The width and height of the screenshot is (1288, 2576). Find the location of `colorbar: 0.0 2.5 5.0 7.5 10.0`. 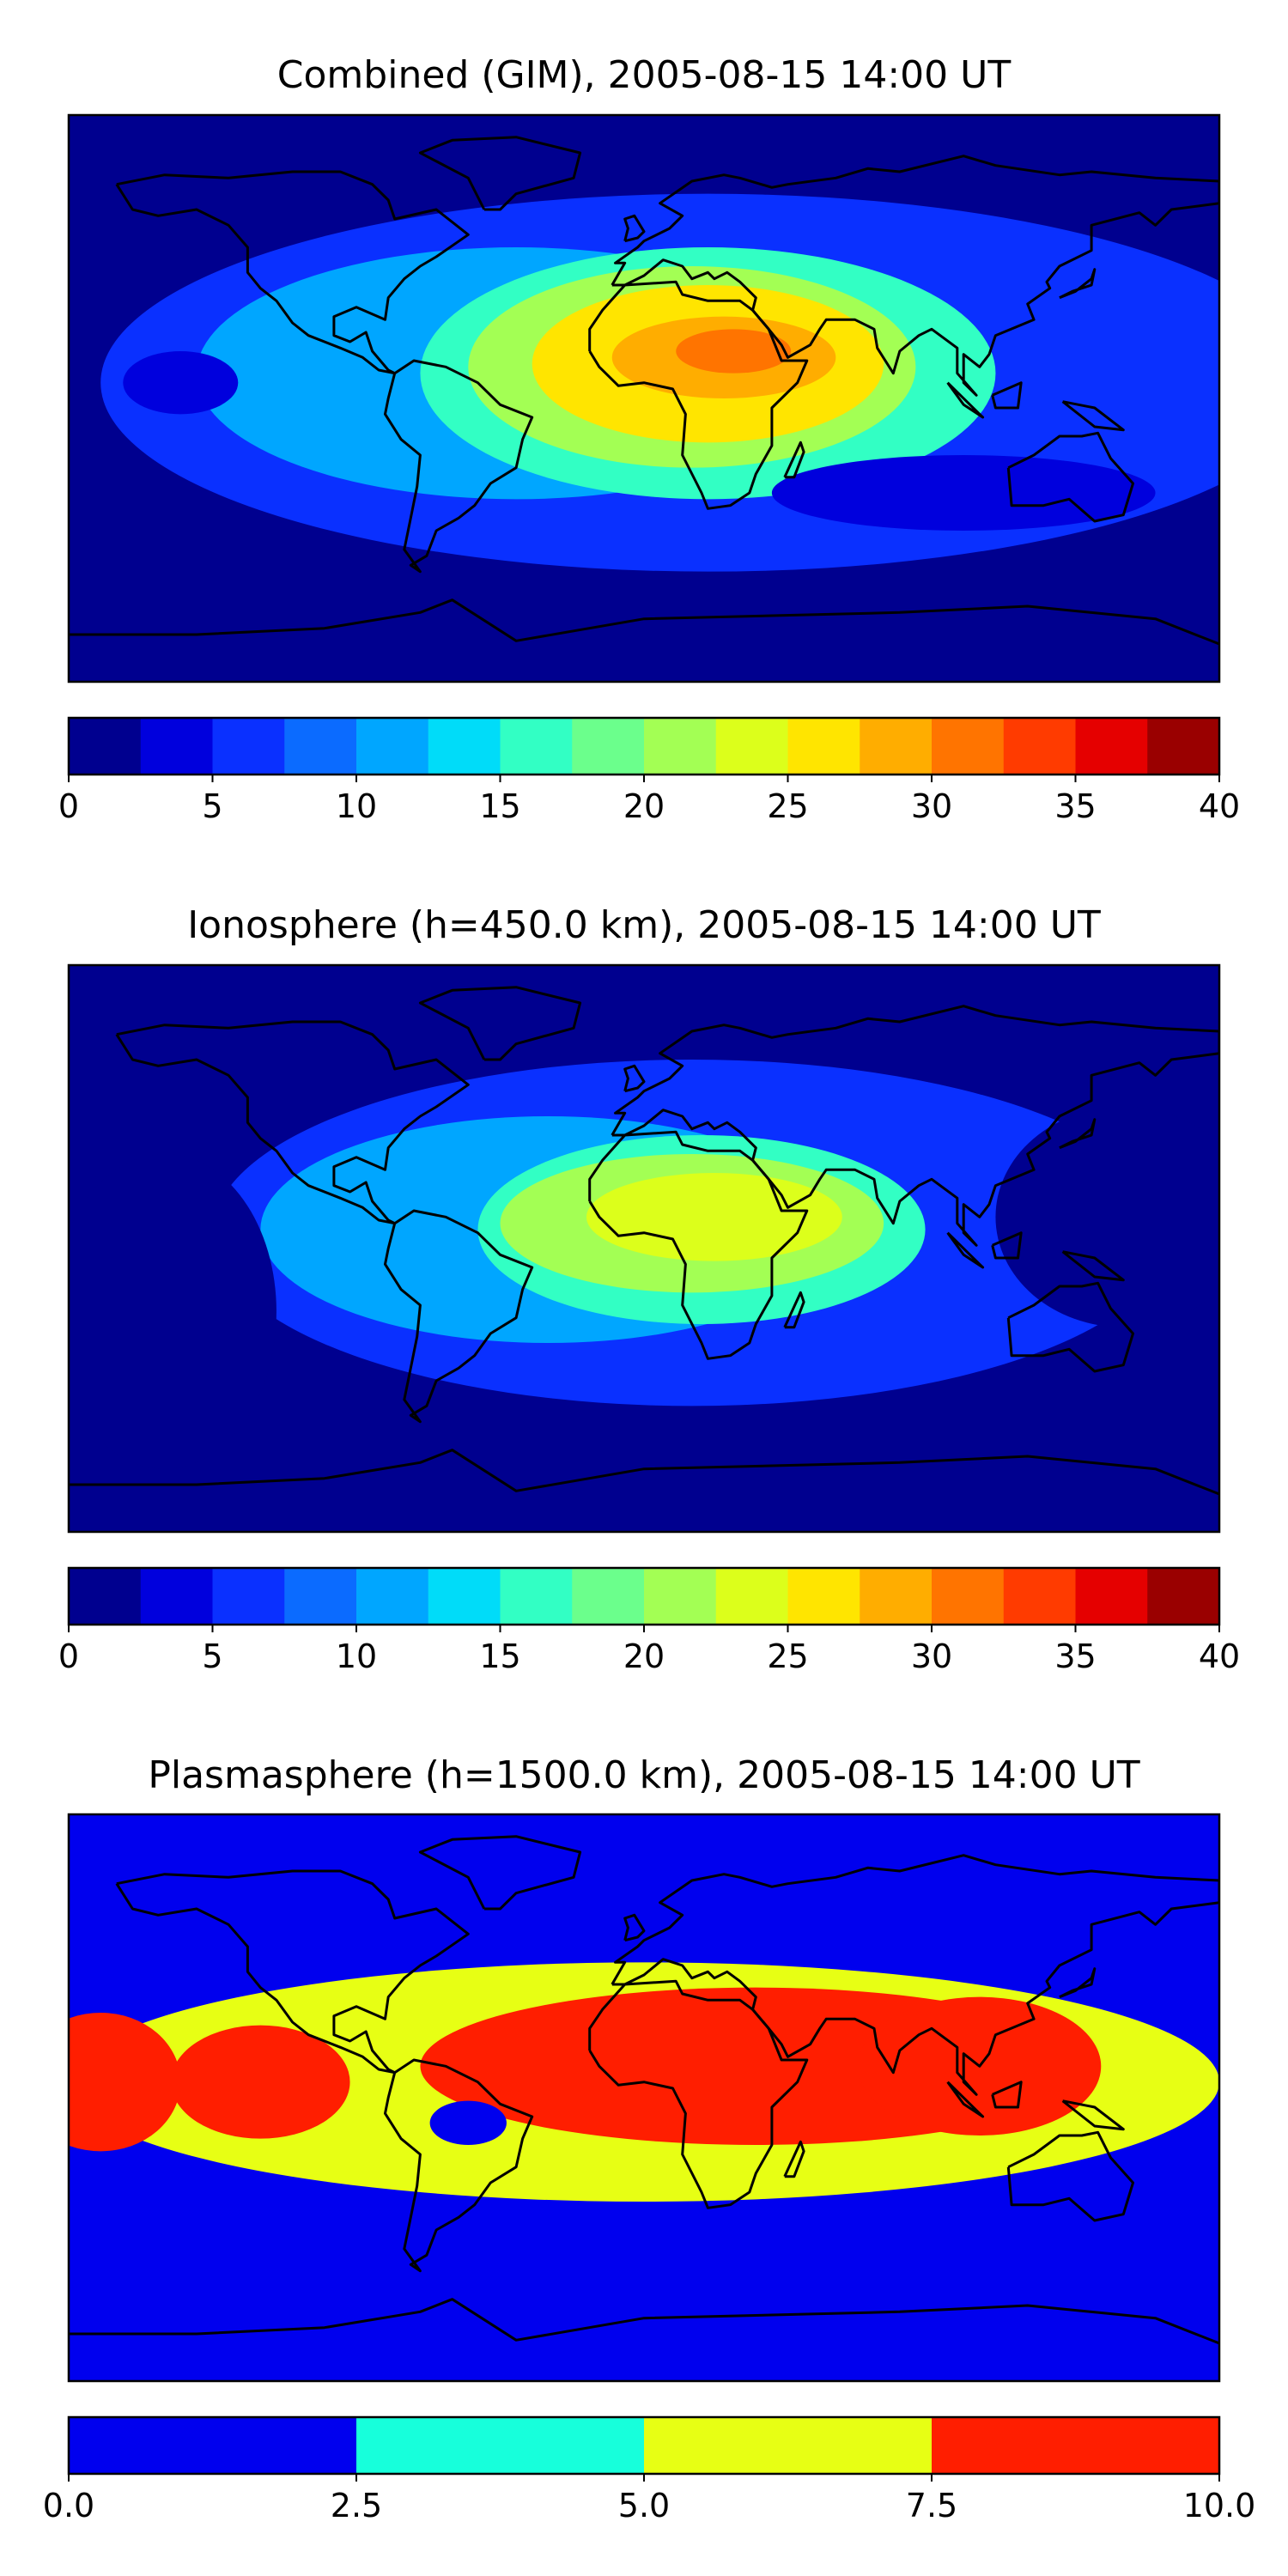

colorbar: 0.0 2.5 5.0 7.5 10.0 is located at coordinates (649, 2470).